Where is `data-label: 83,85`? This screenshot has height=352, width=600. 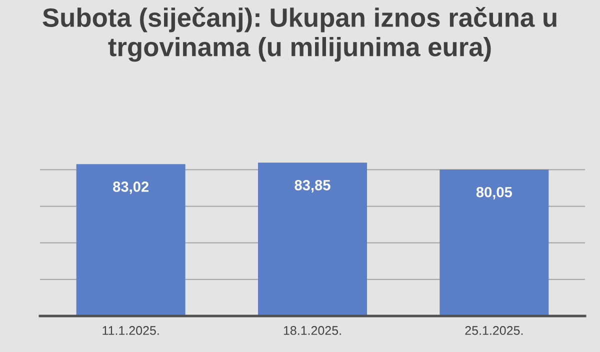
data-label: 83,85 is located at coordinates (312, 186).